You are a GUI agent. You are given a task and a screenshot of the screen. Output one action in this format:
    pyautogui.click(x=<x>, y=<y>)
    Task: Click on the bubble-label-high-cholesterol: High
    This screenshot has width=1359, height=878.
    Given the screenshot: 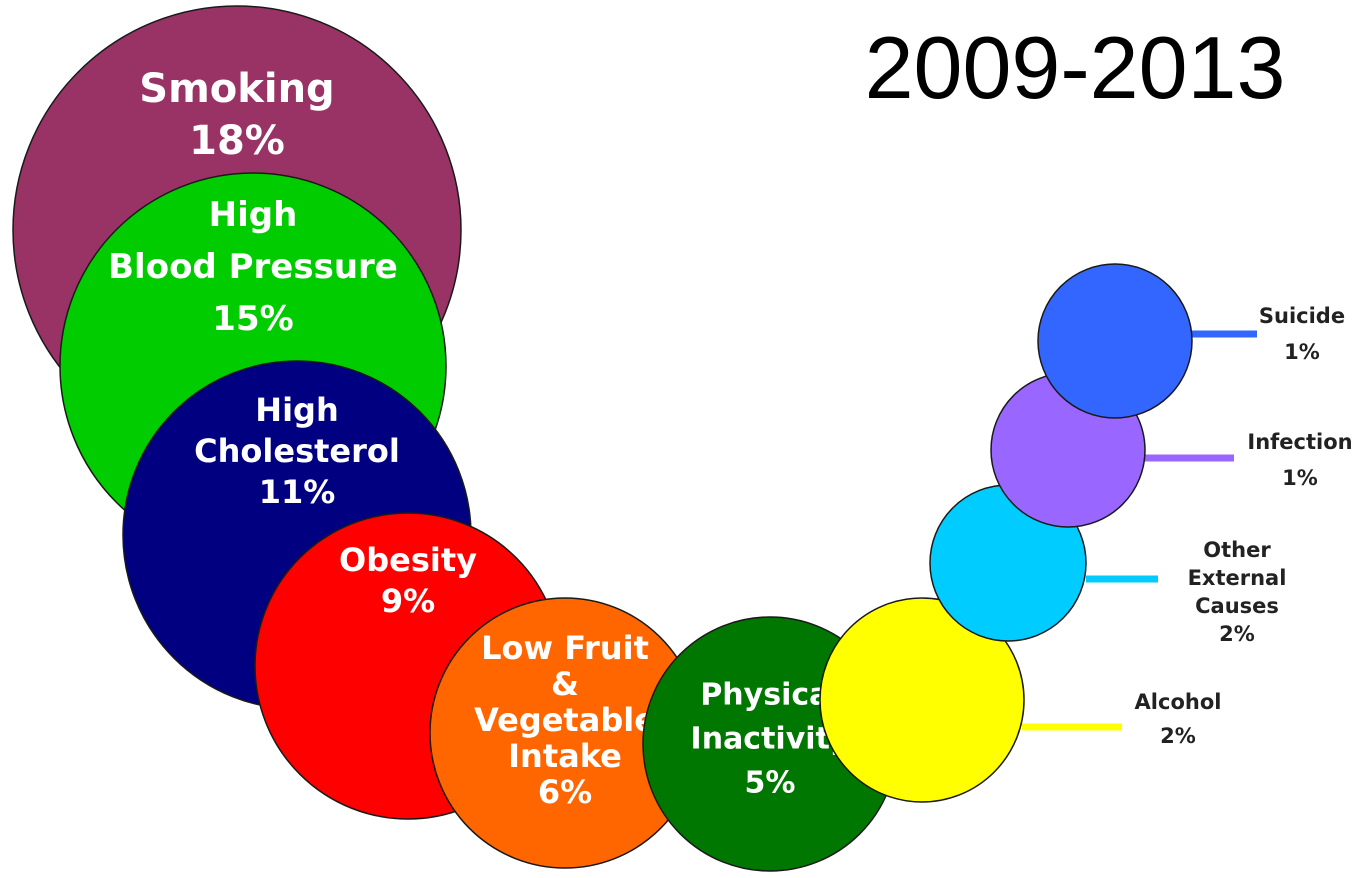 What is the action you would take?
    pyautogui.click(x=296, y=410)
    